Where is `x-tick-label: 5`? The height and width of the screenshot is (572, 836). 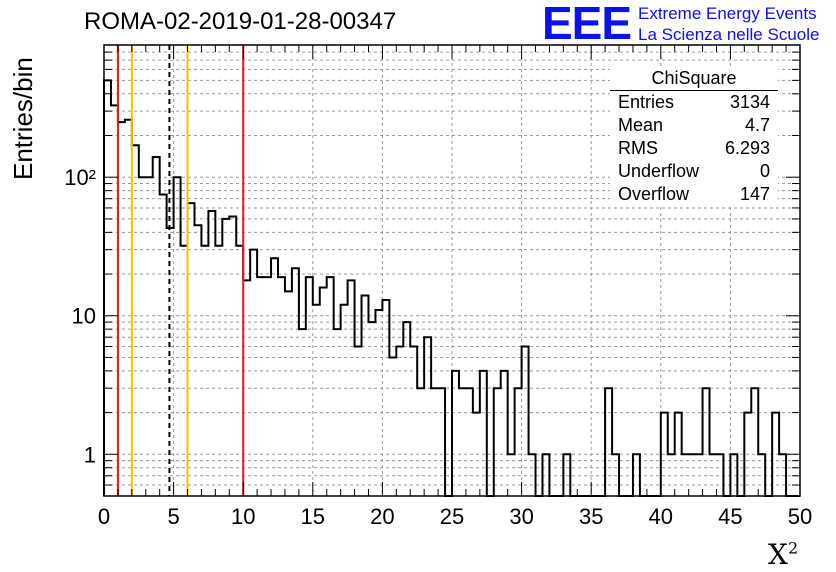 x-tick-label: 5 is located at coordinates (173, 516).